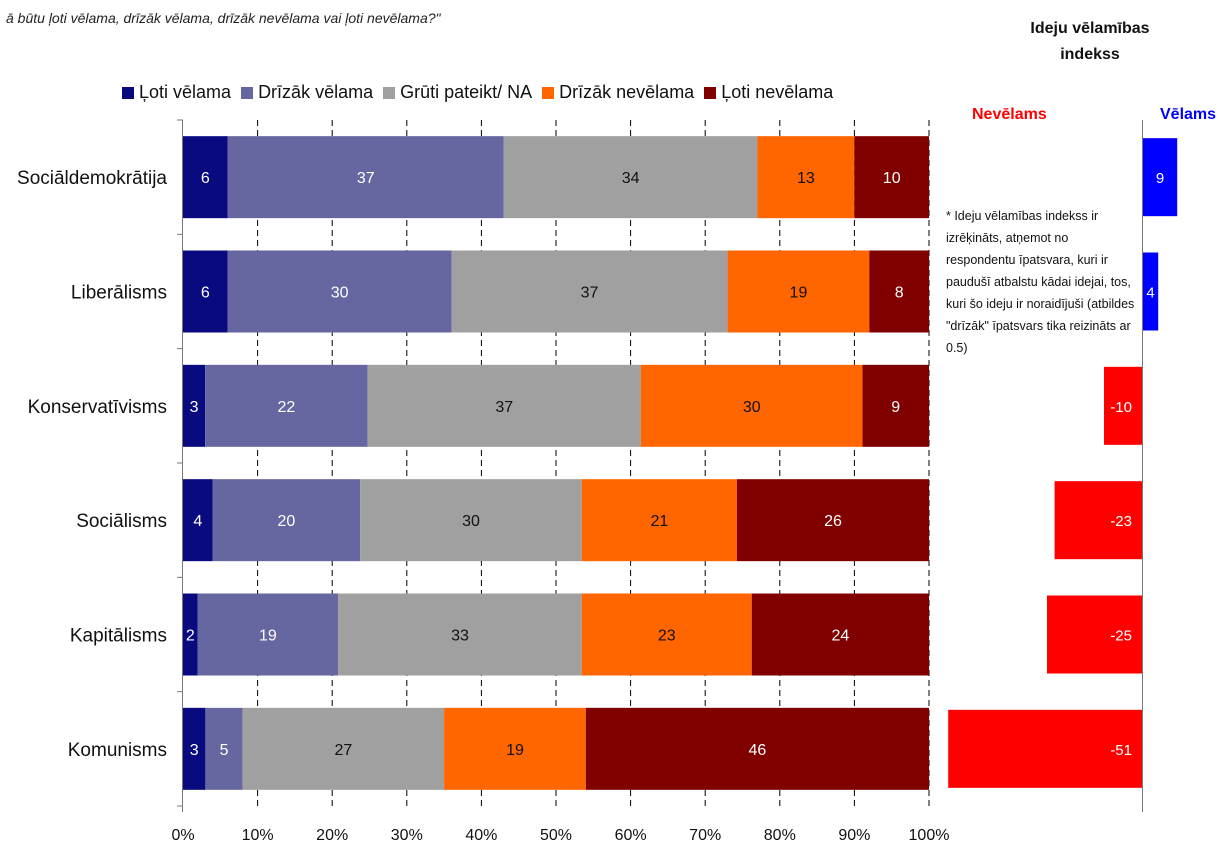  What do you see at coordinates (119, 293) in the screenshot?
I see `category-label: Liberālisms` at bounding box center [119, 293].